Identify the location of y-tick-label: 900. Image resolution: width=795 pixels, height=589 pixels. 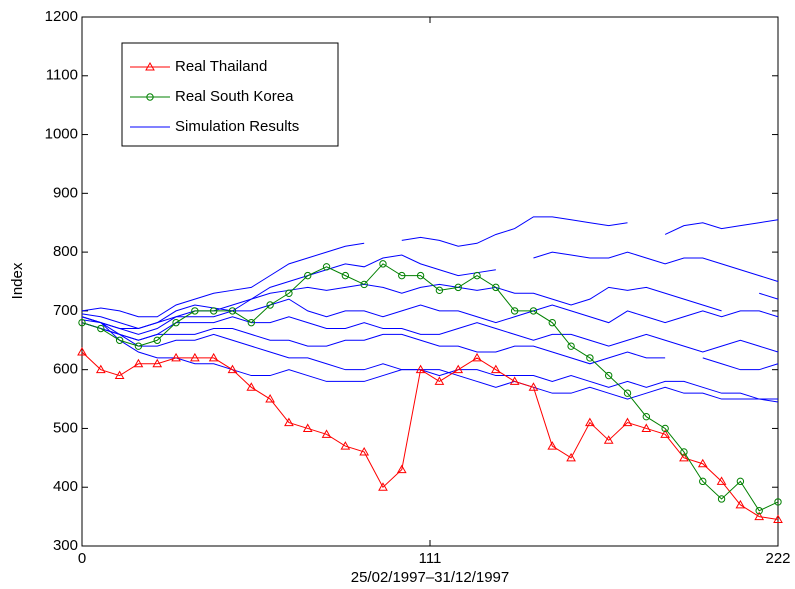
(65, 192).